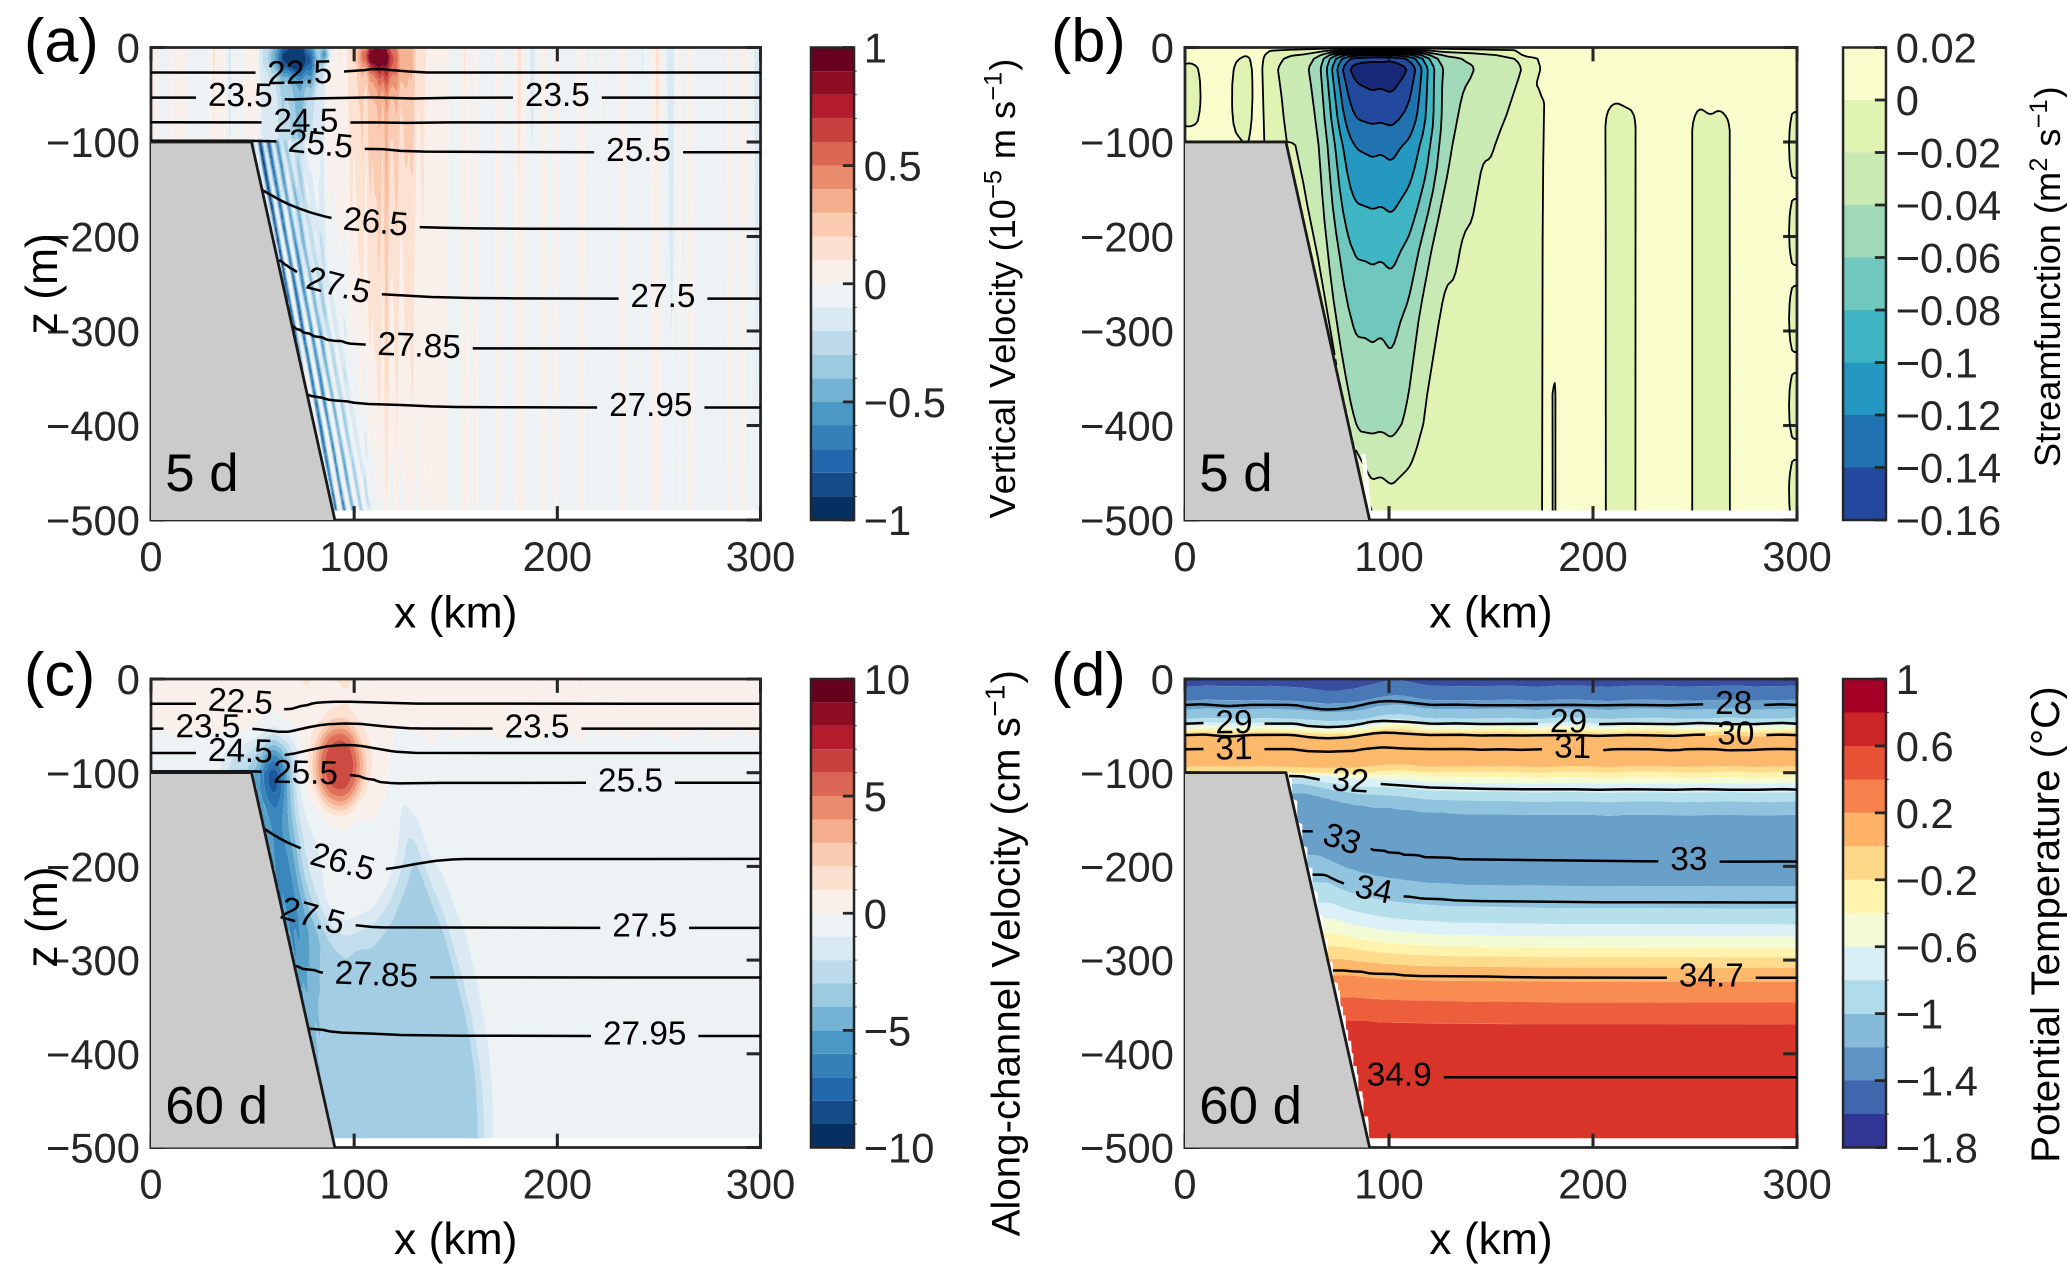  I want to click on svg-text: −0.1, so click(1937, 363).